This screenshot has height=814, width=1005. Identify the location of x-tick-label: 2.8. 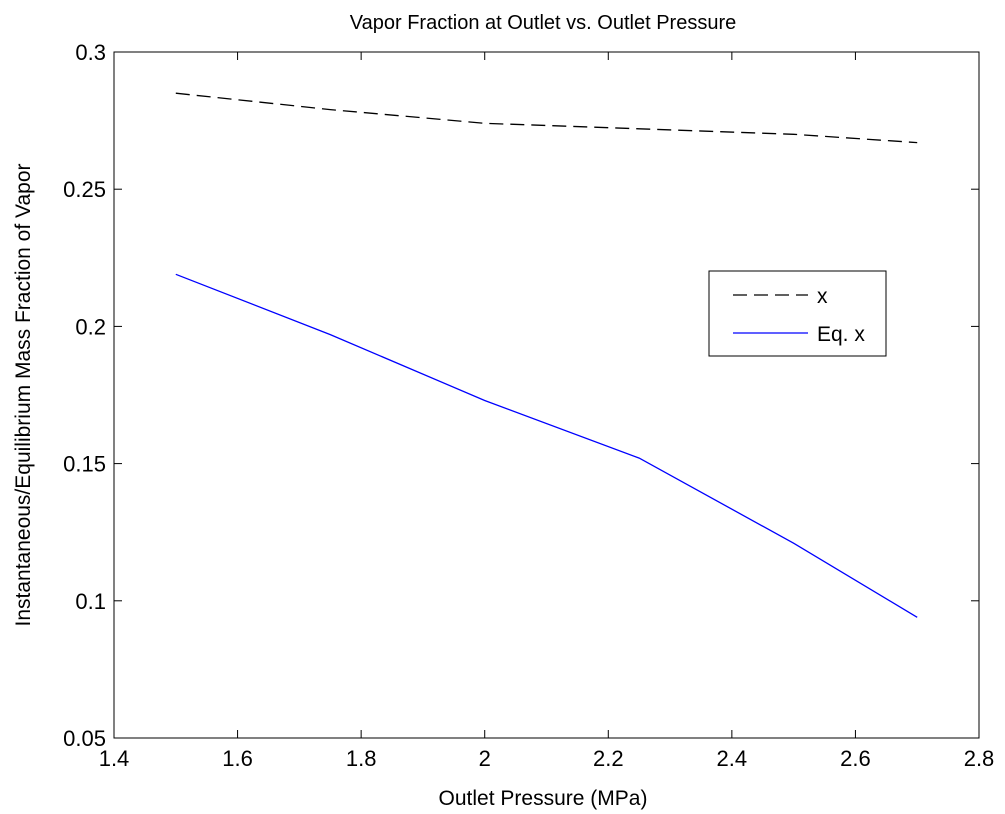
(979, 758).